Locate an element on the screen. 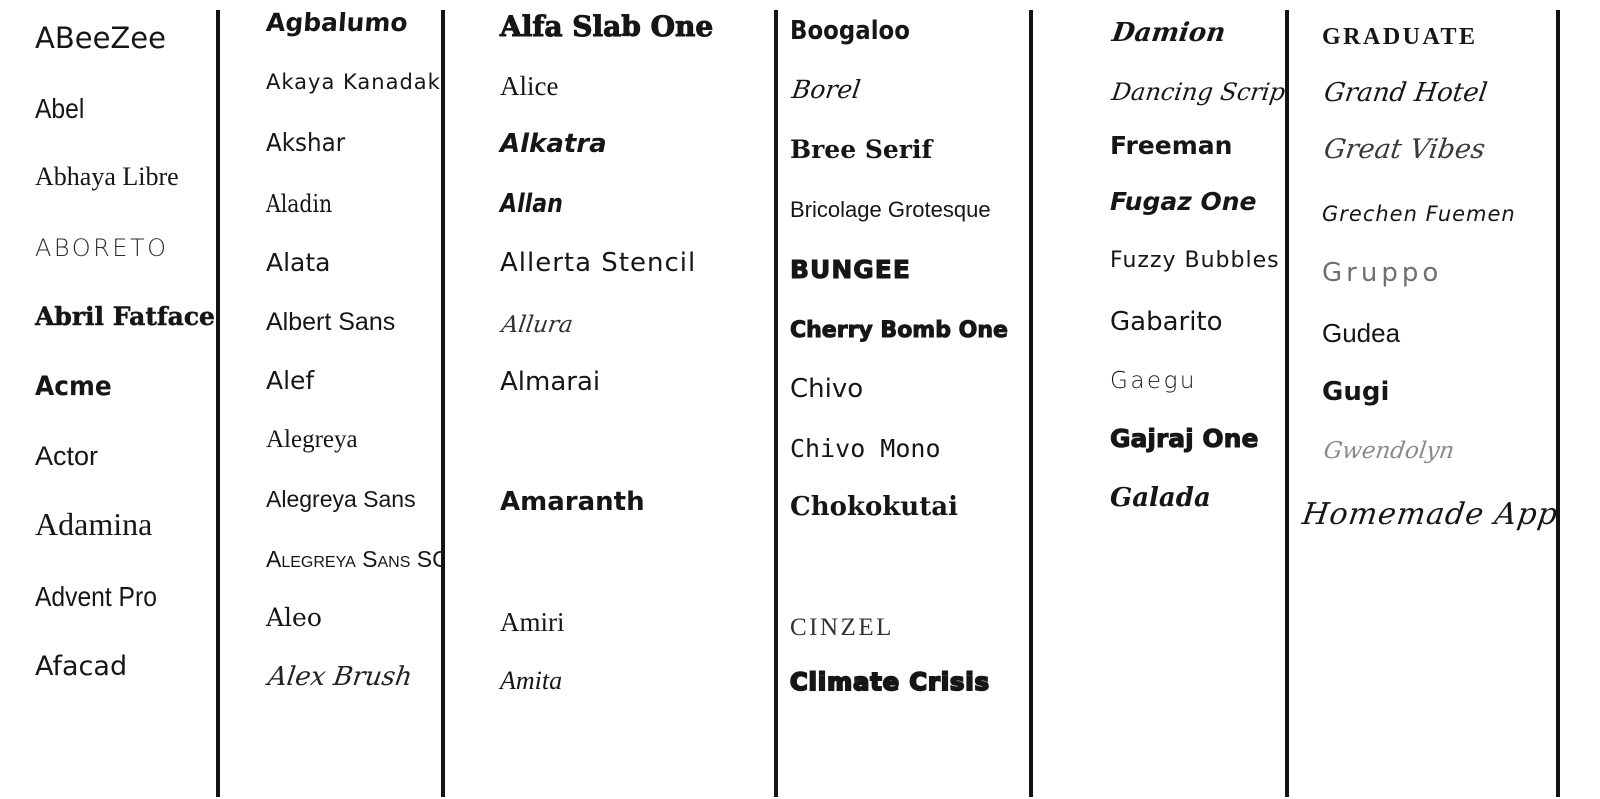 The width and height of the screenshot is (1600, 799). font-sample-borel: Borel is located at coordinates (826, 89).